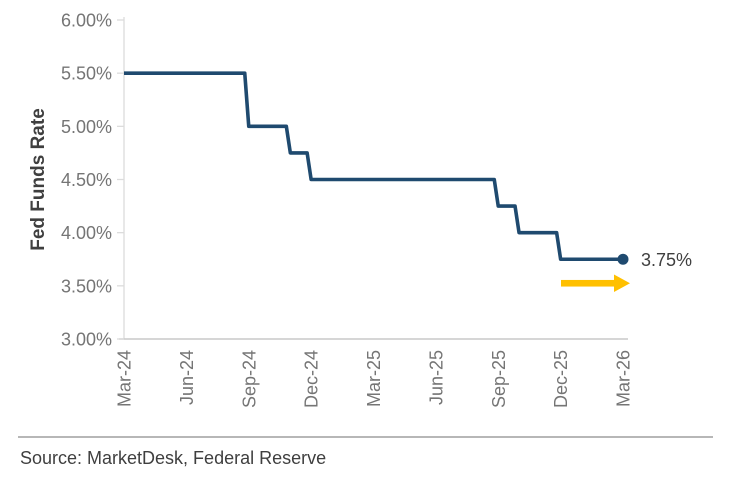  What do you see at coordinates (365, 437) in the screenshot?
I see `footer-divider` at bounding box center [365, 437].